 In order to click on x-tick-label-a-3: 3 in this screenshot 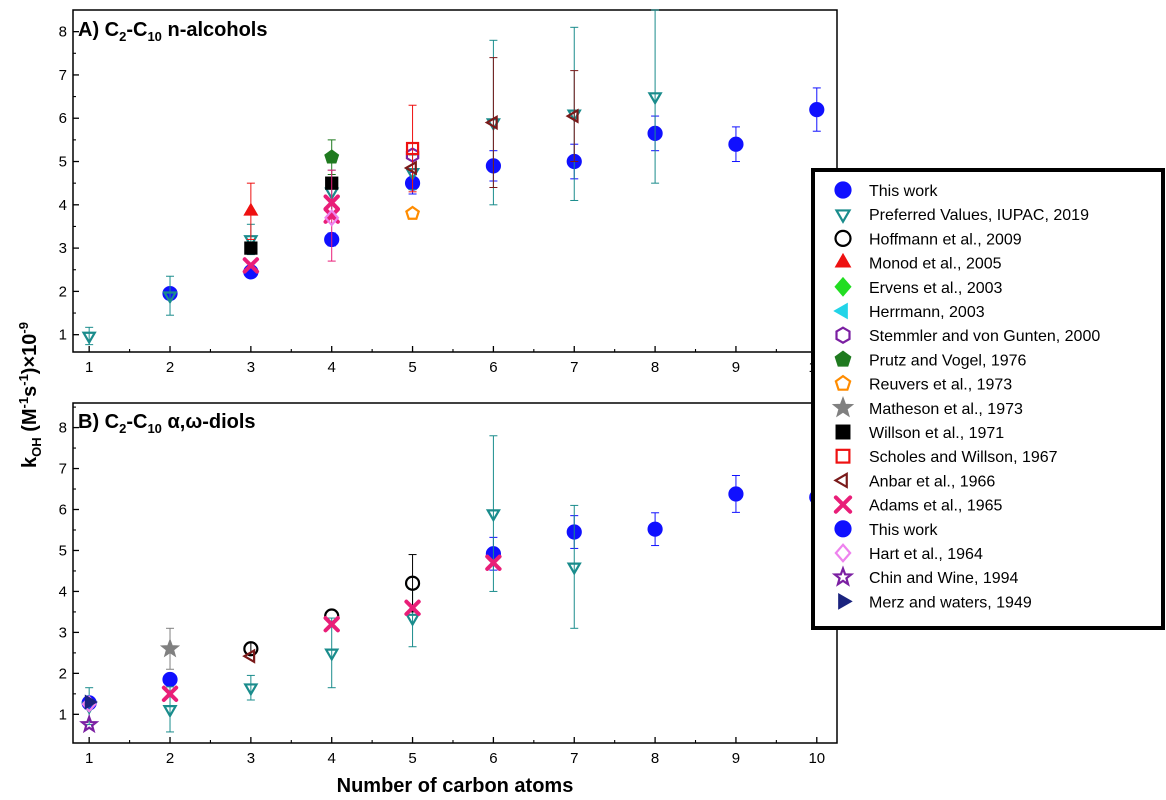, I will do `click(251, 367)`.